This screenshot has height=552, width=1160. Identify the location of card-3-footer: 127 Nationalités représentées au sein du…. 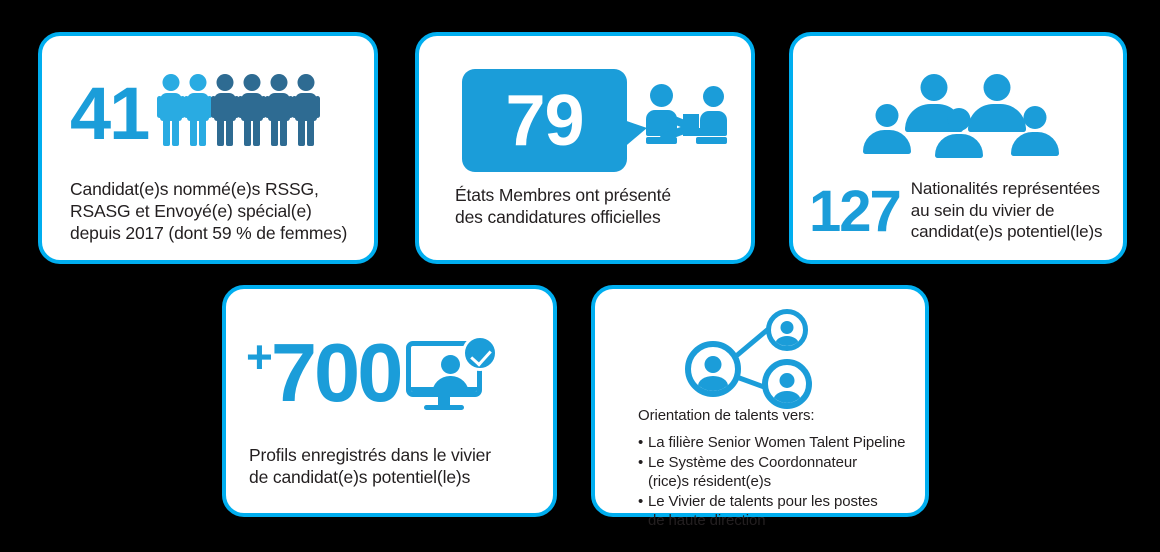
(965, 210).